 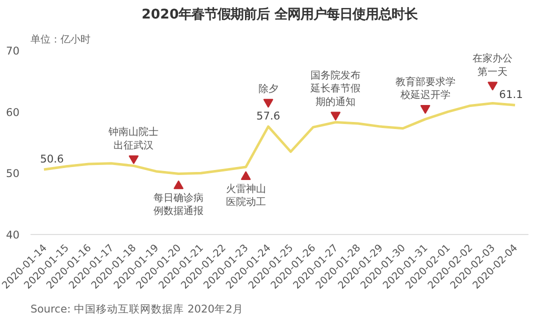 What do you see at coordinates (60, 40) in the screenshot?
I see `y-axis-title: 单位：亿小时` at bounding box center [60, 40].